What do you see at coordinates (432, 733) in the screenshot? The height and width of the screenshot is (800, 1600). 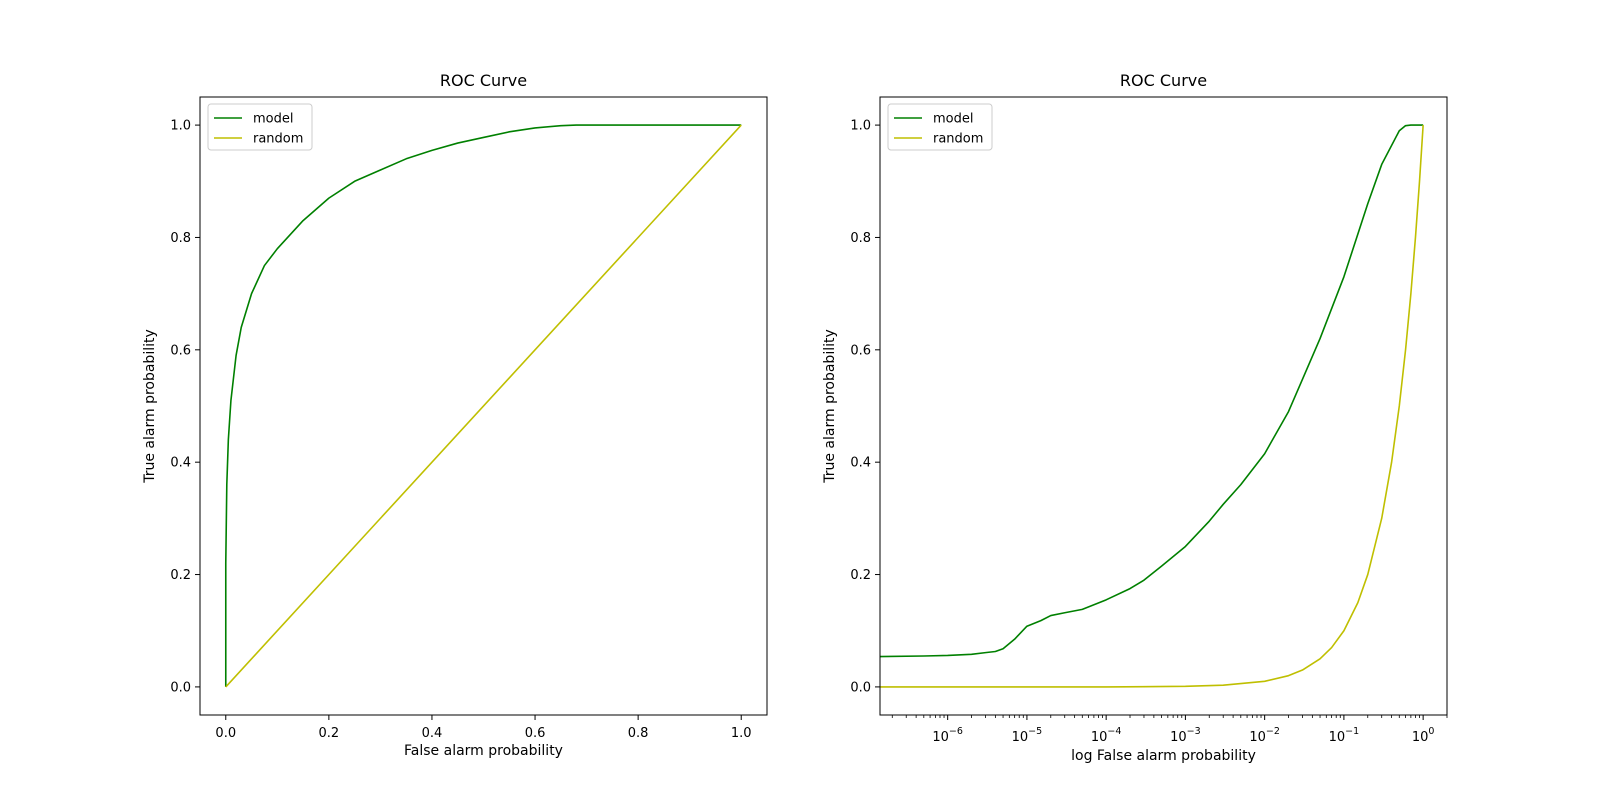 I see `x-tick-label: 0.4` at bounding box center [432, 733].